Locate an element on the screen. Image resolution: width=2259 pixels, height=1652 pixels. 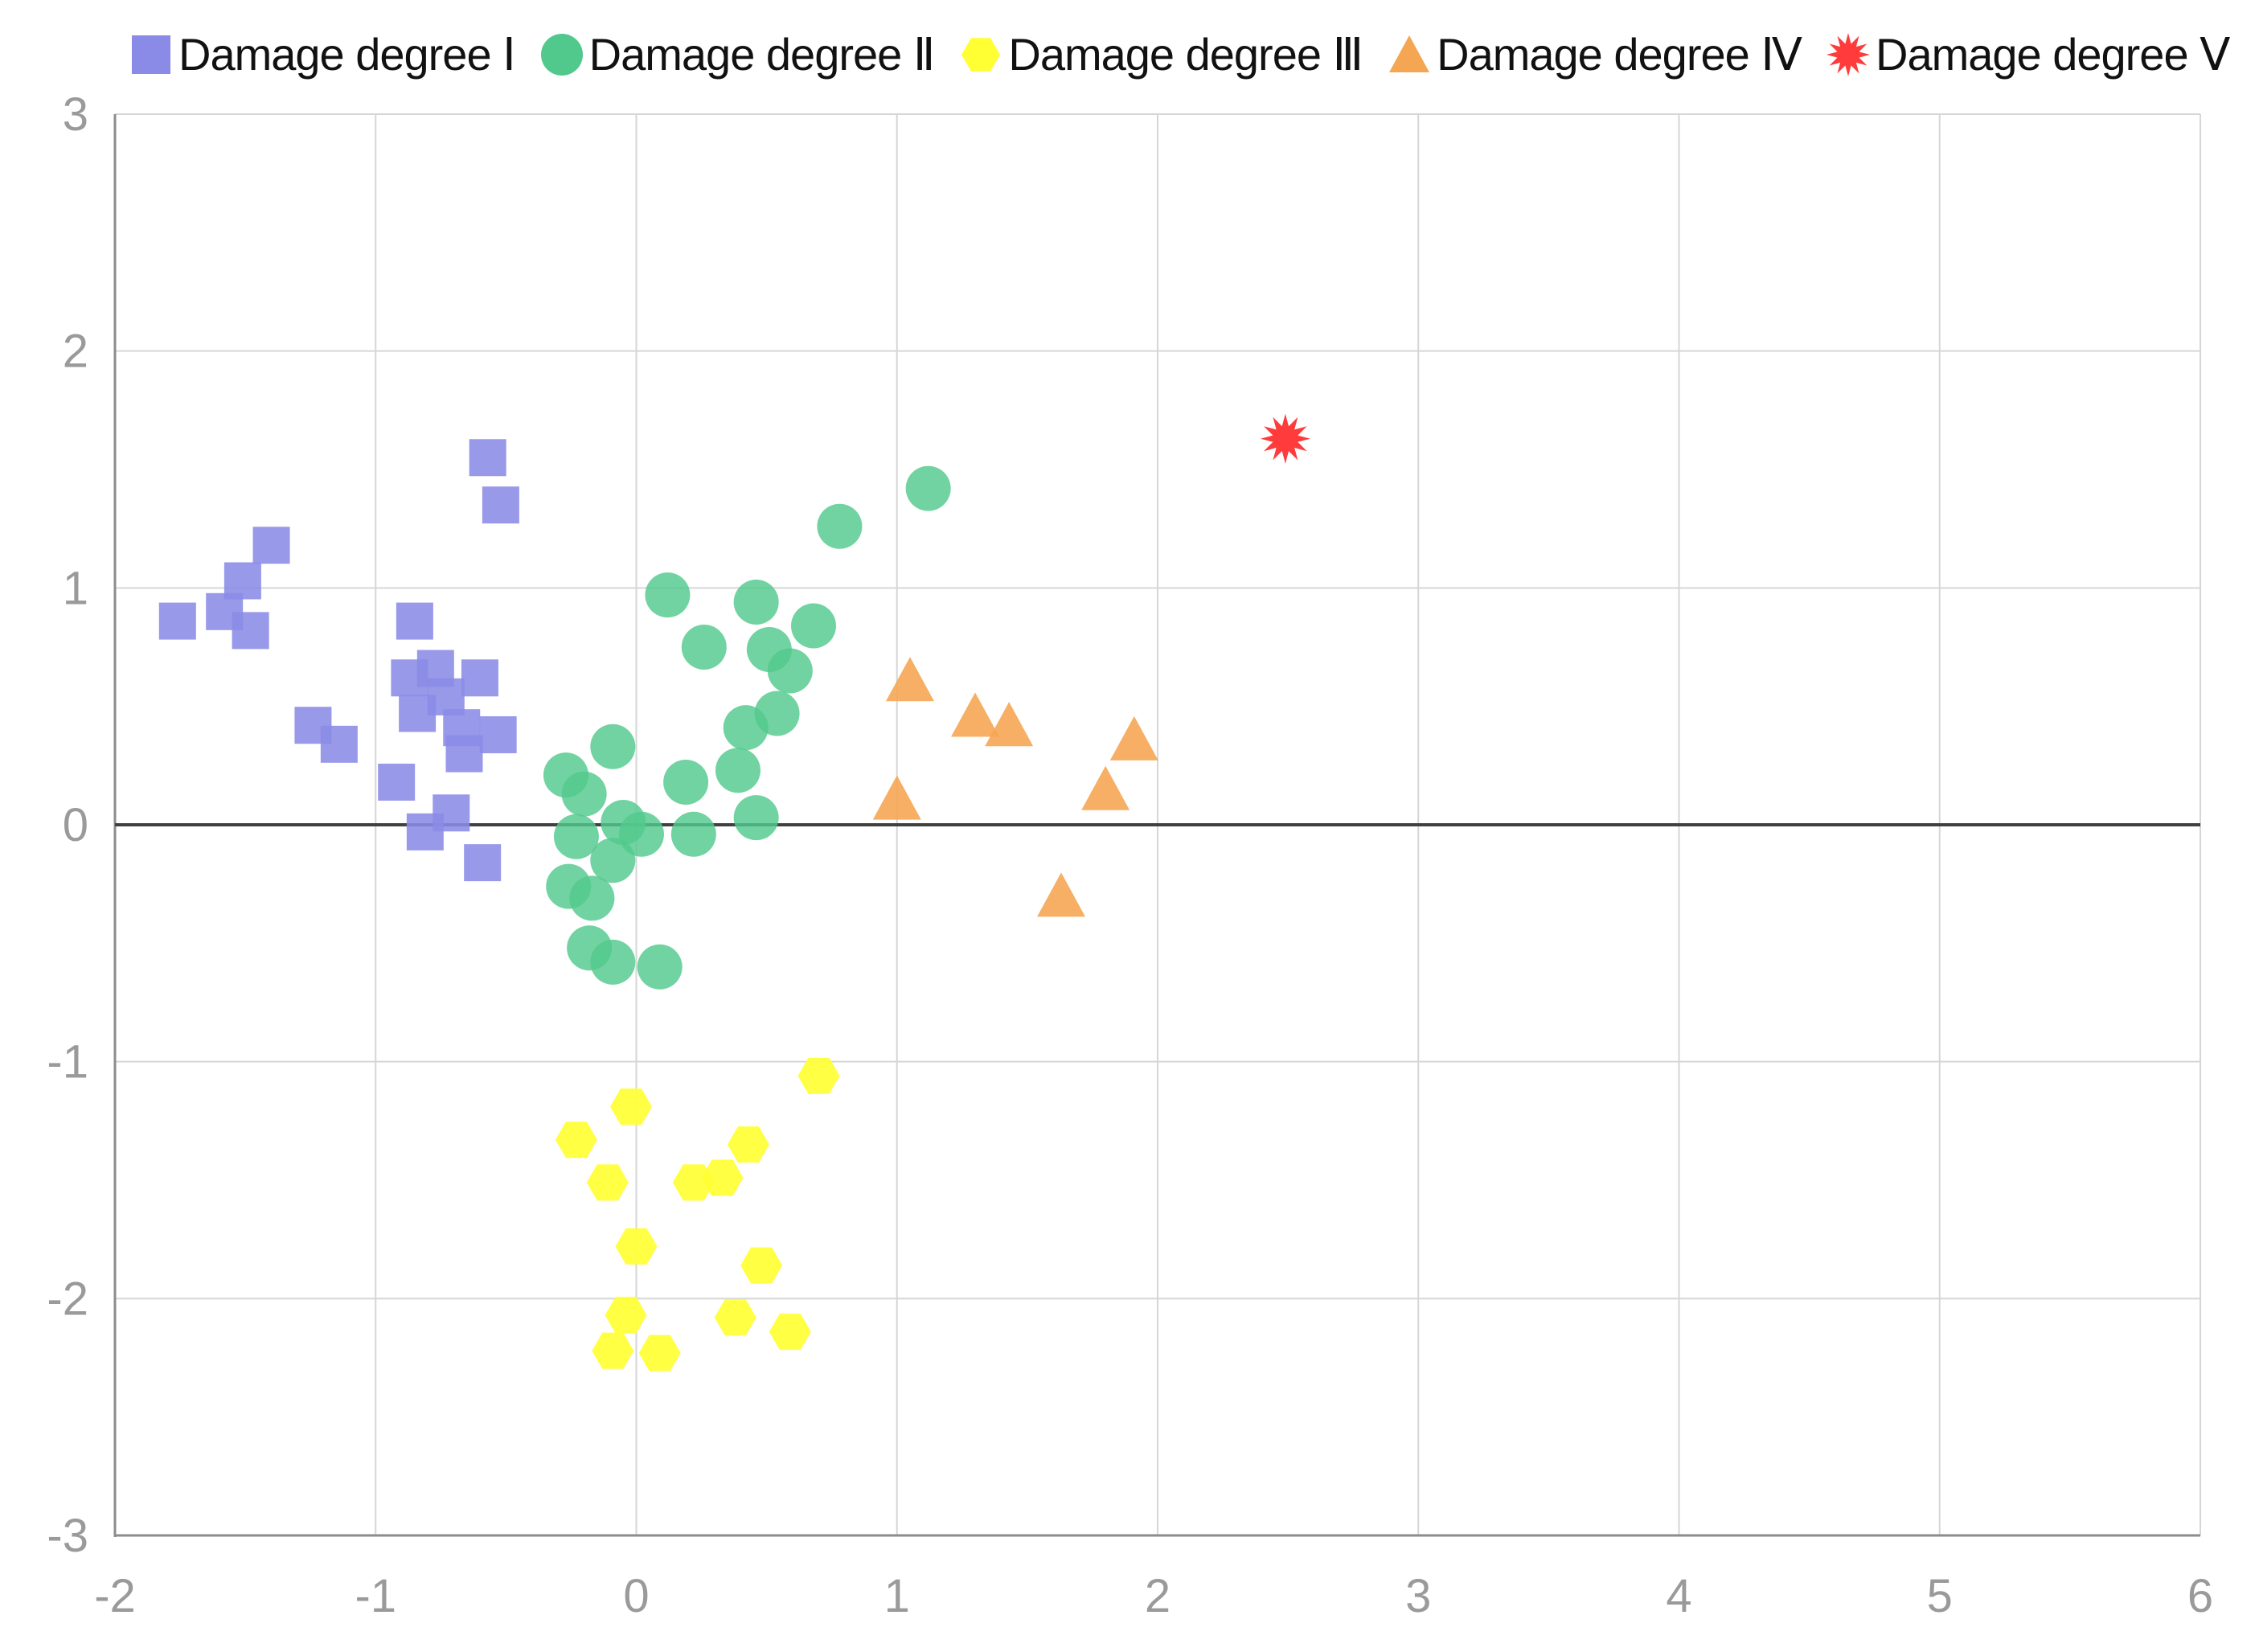
y-tick-label: -3 is located at coordinates (67, 1536).